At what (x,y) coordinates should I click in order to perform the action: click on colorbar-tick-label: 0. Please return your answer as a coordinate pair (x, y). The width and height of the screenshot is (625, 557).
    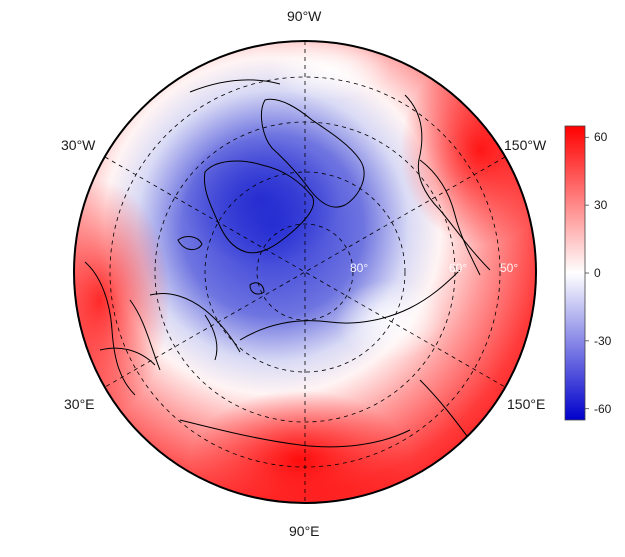
    Looking at the image, I should click on (597, 273).